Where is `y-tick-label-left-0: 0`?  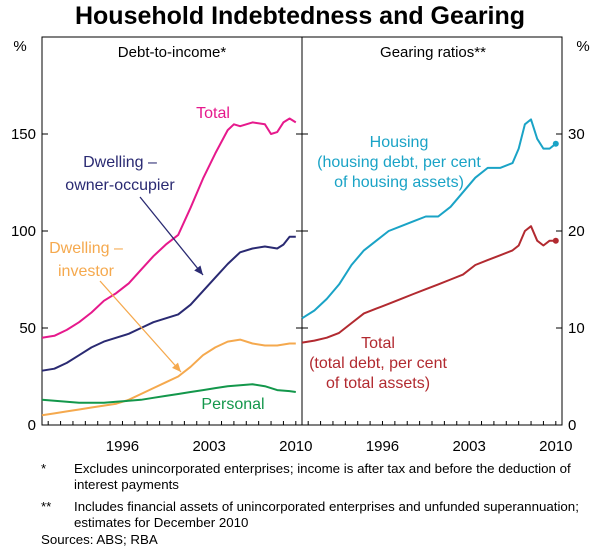 y-tick-label-left-0: 0 is located at coordinates (32, 425).